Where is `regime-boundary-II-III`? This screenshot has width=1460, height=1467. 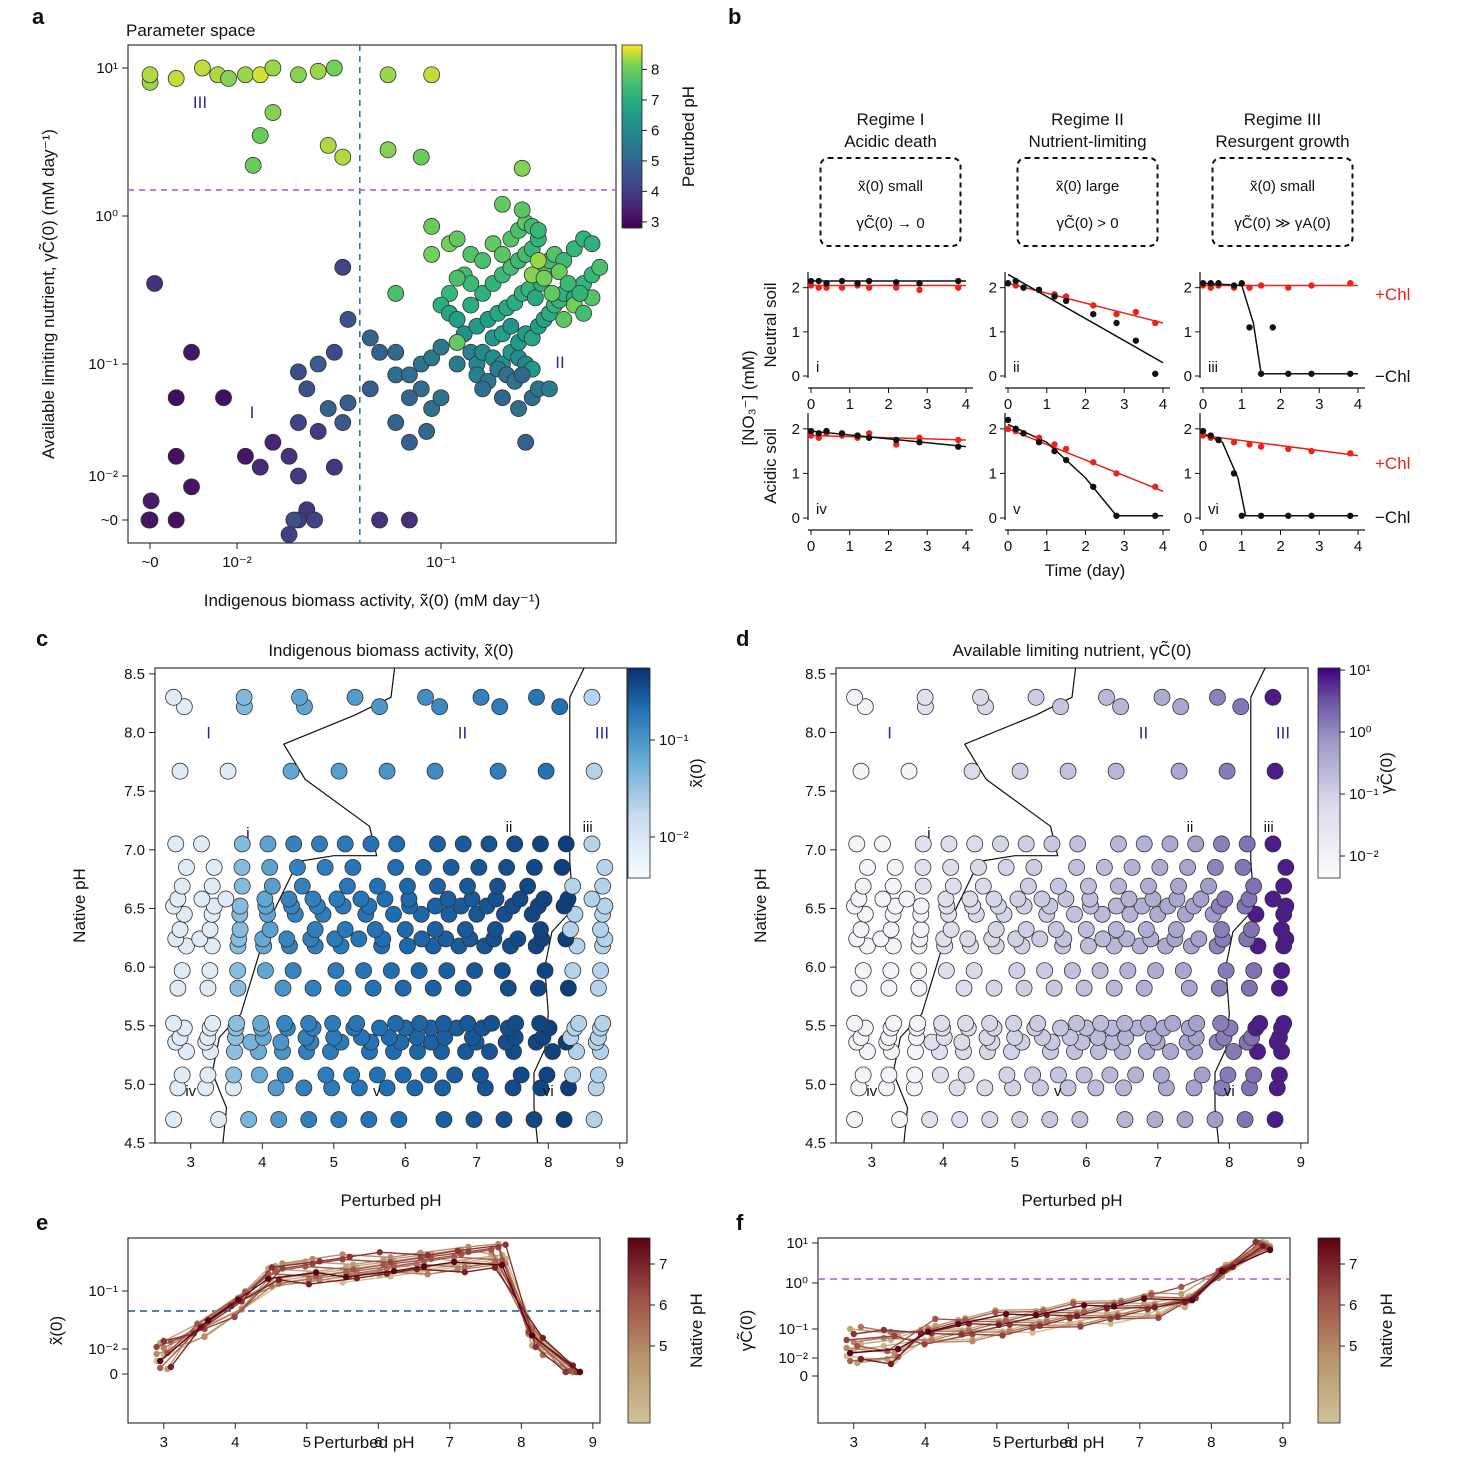 regime-boundary-II-III is located at coordinates (1240, 905).